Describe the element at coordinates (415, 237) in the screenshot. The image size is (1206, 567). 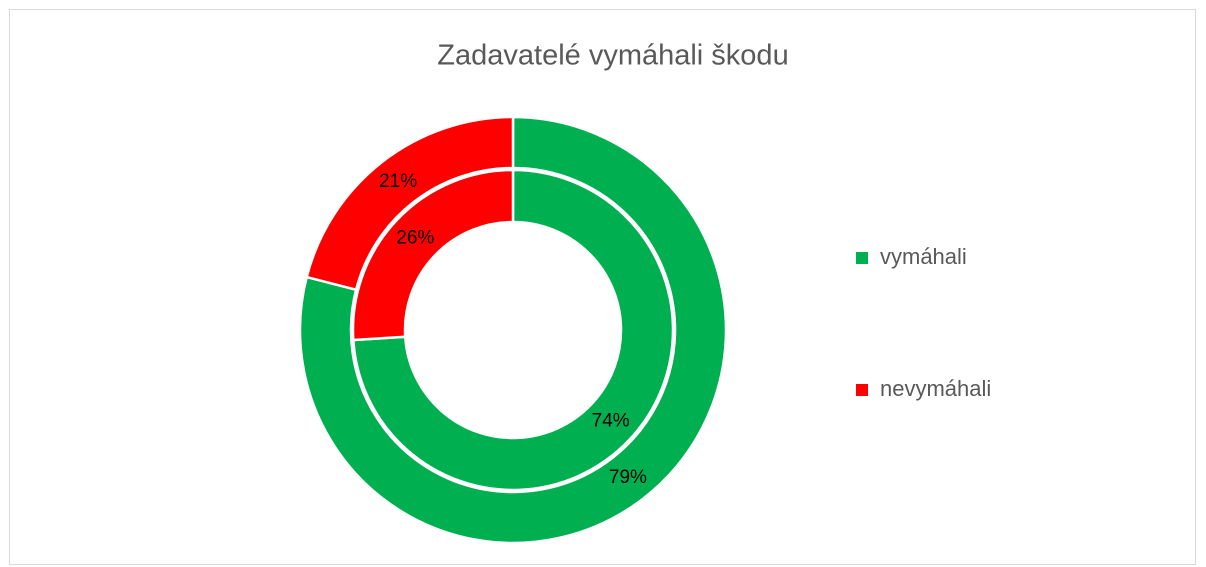
I see `data-label: 26%` at that location.